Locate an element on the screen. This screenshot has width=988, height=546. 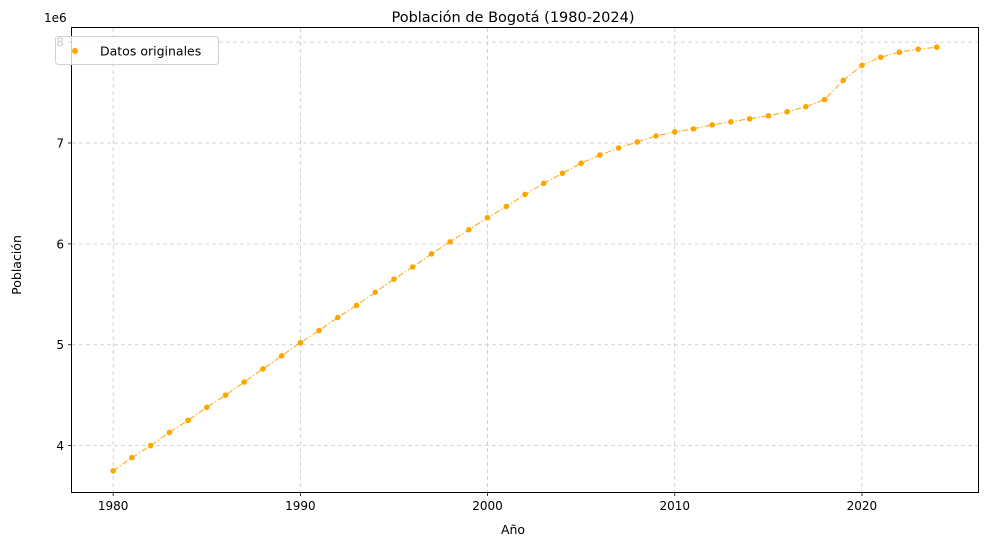
x-axis-label: Año is located at coordinates (513, 529).